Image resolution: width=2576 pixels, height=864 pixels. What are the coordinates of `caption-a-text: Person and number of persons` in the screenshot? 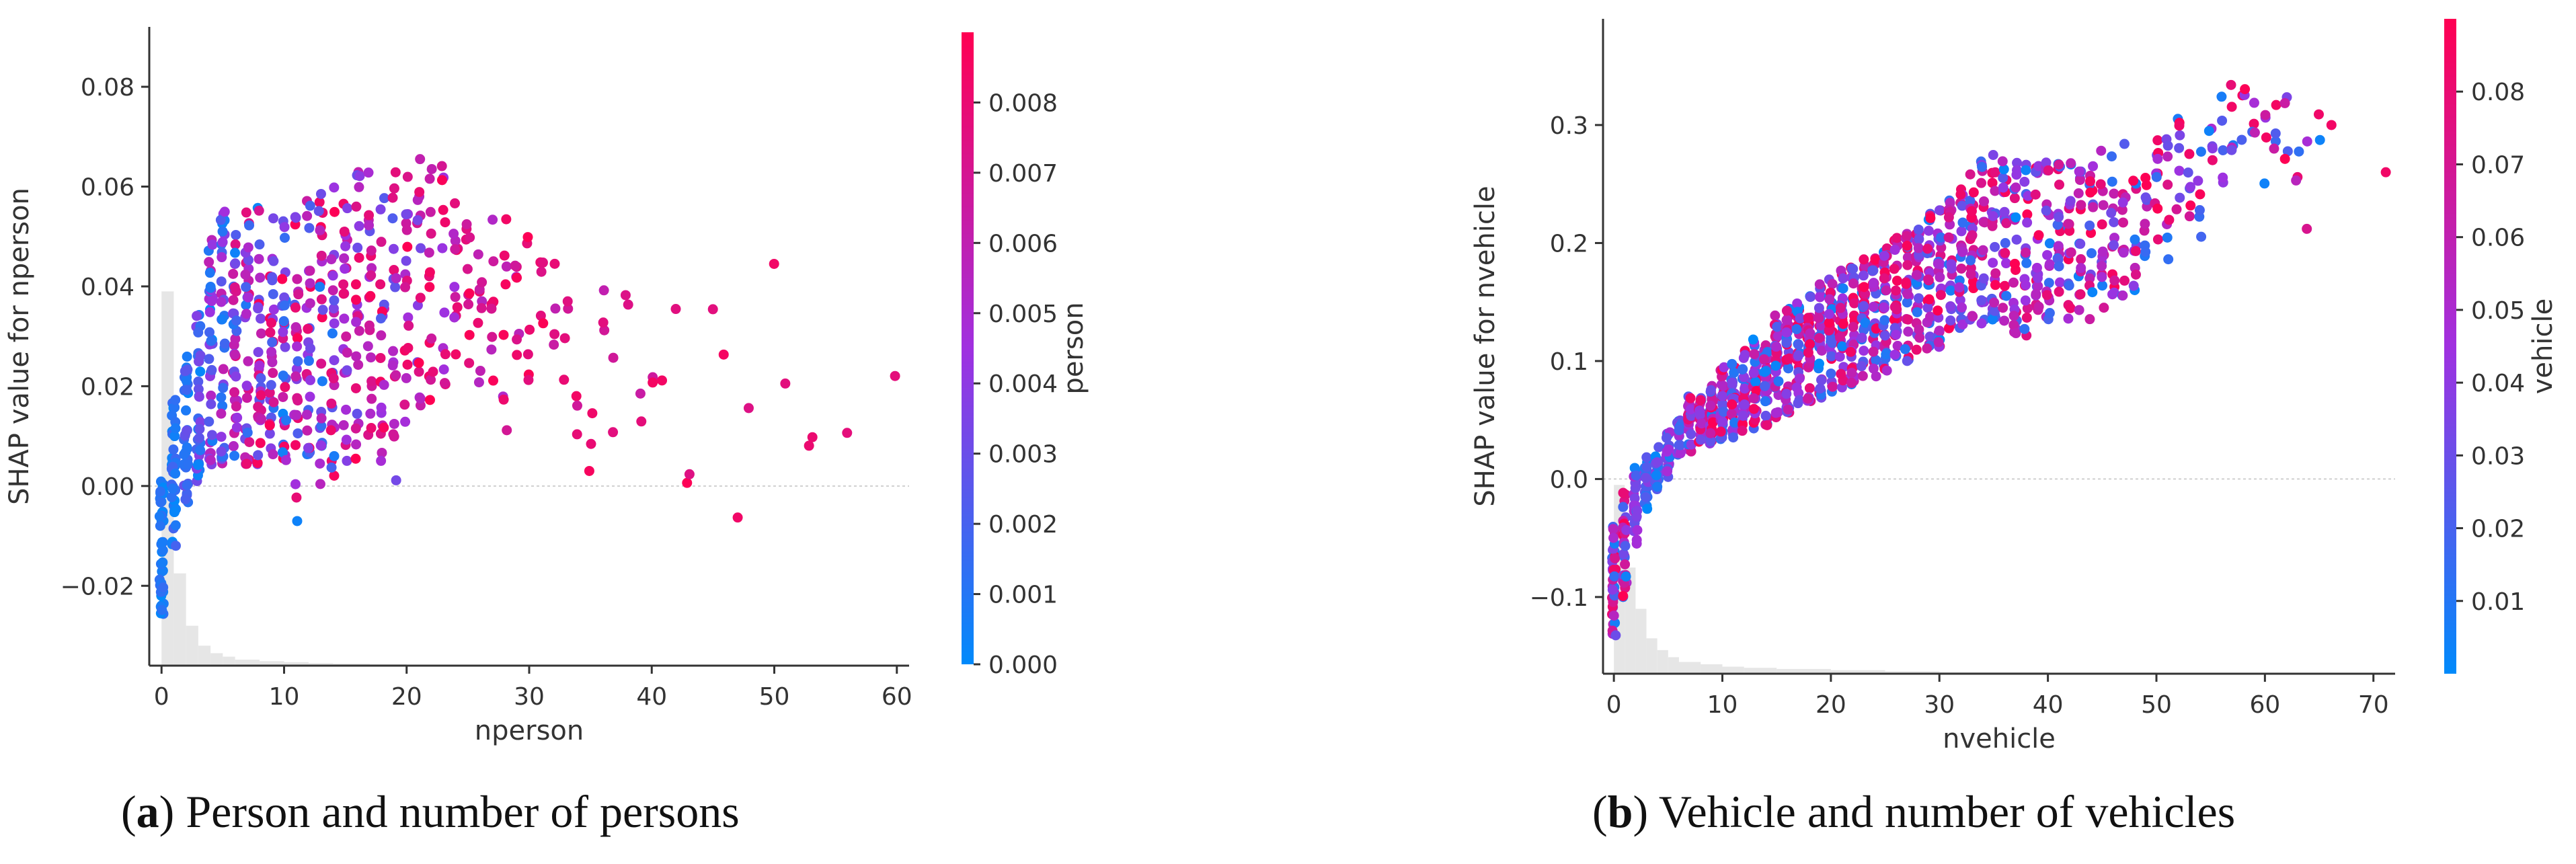 It's located at (457, 812).